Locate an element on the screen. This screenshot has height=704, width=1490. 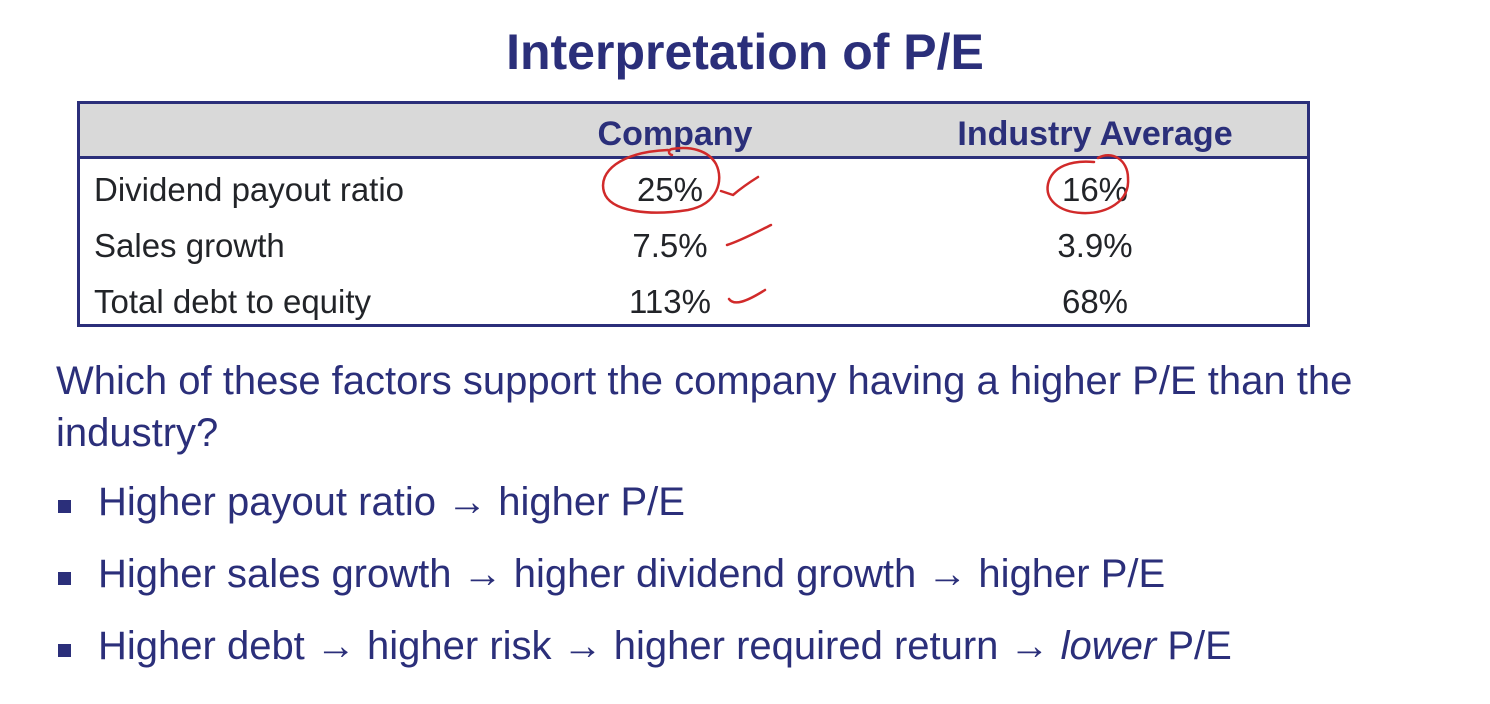
slide-title: Interpretation of P/E is located at coordinates (745, 52).